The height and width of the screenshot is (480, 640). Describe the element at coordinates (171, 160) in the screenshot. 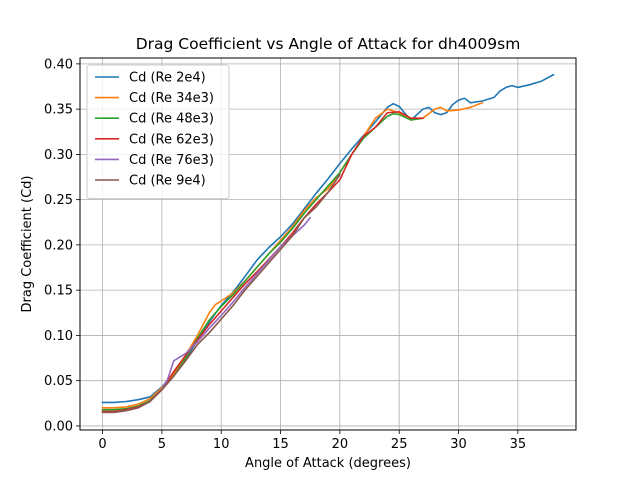

I see `legend-label-4: Cd (Re 76e3)` at that location.